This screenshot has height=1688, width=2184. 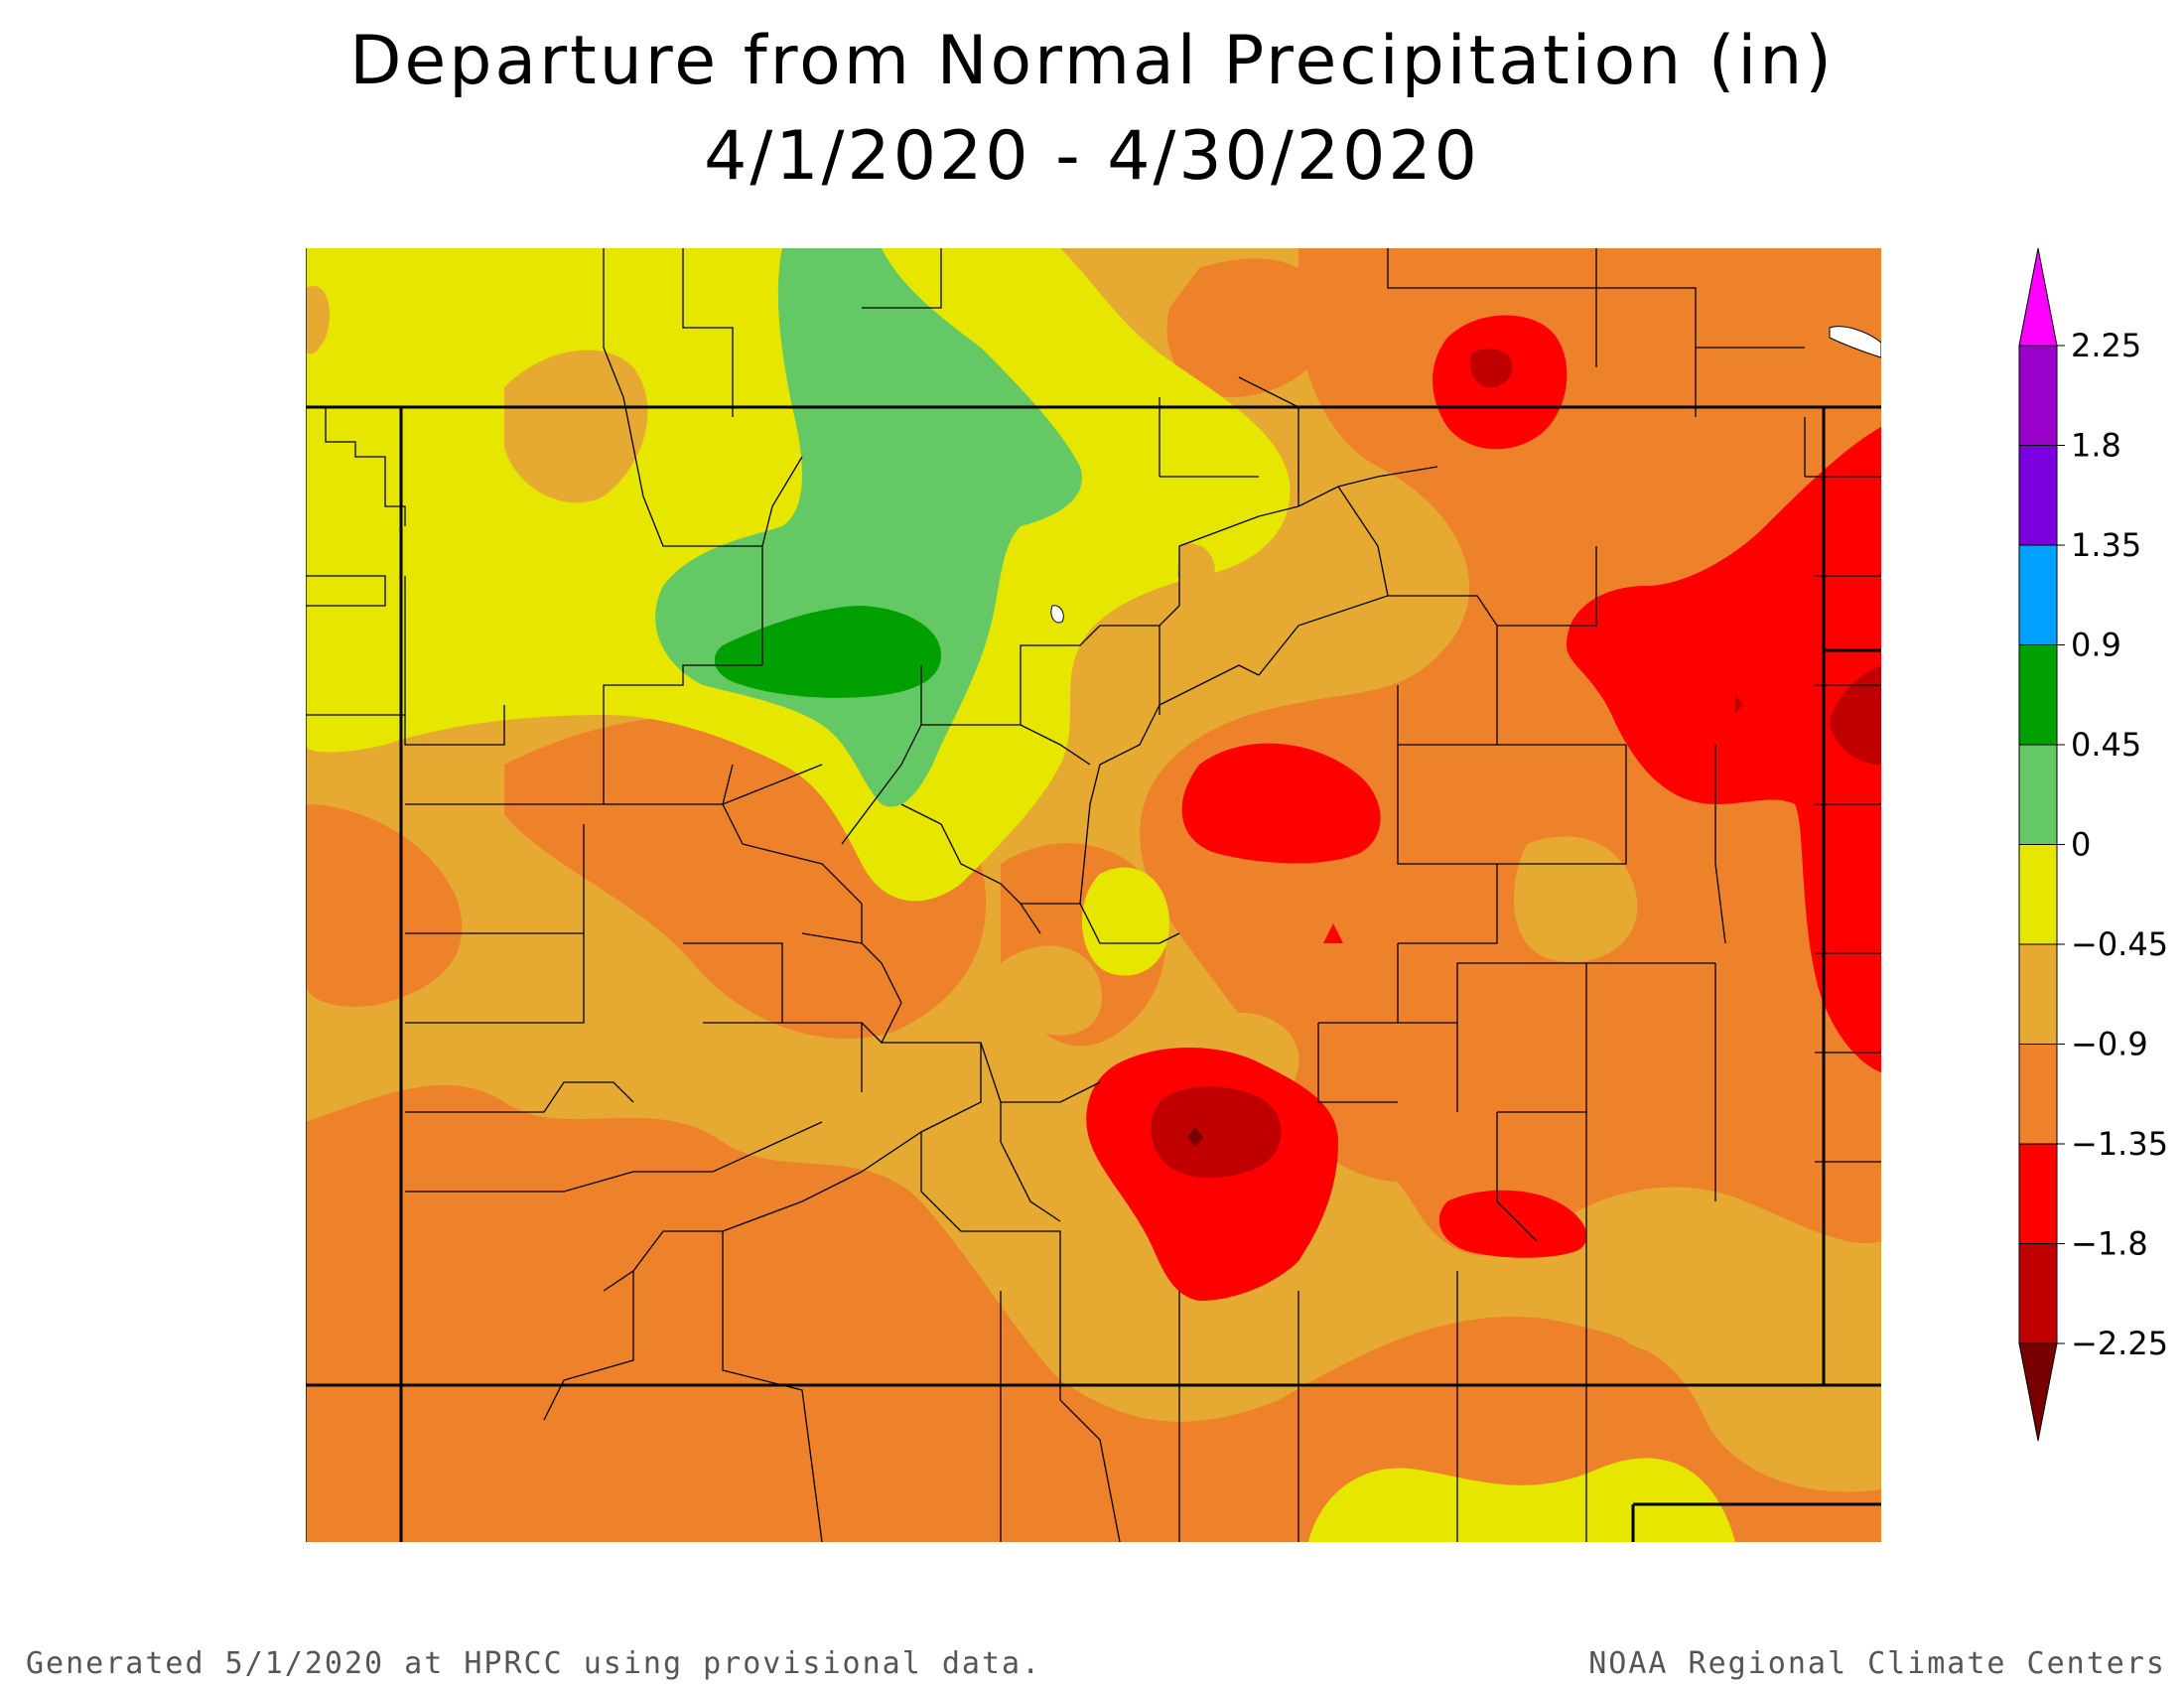 What do you see at coordinates (2119, 1144) in the screenshot?
I see `legend-break-label: −1.35` at bounding box center [2119, 1144].